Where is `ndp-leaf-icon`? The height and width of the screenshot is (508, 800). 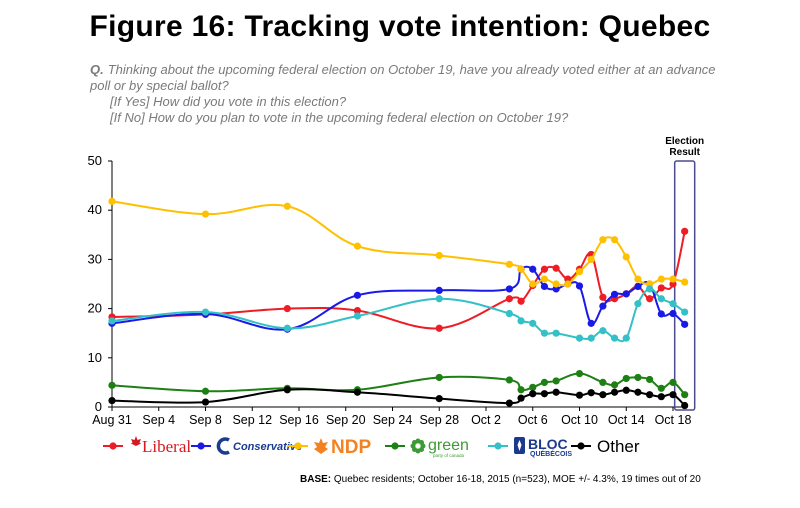 ndp-leaf-icon is located at coordinates (321, 446).